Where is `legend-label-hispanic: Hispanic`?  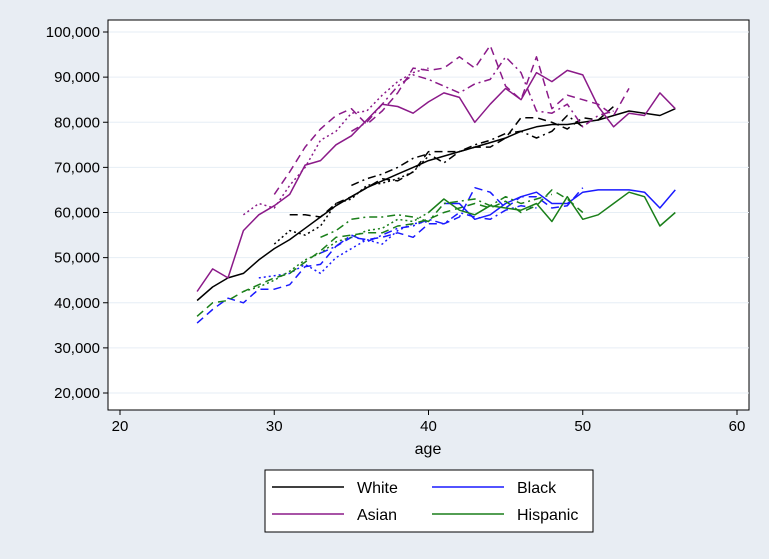
legend-label-hispanic: Hispanic is located at coordinates (547, 515).